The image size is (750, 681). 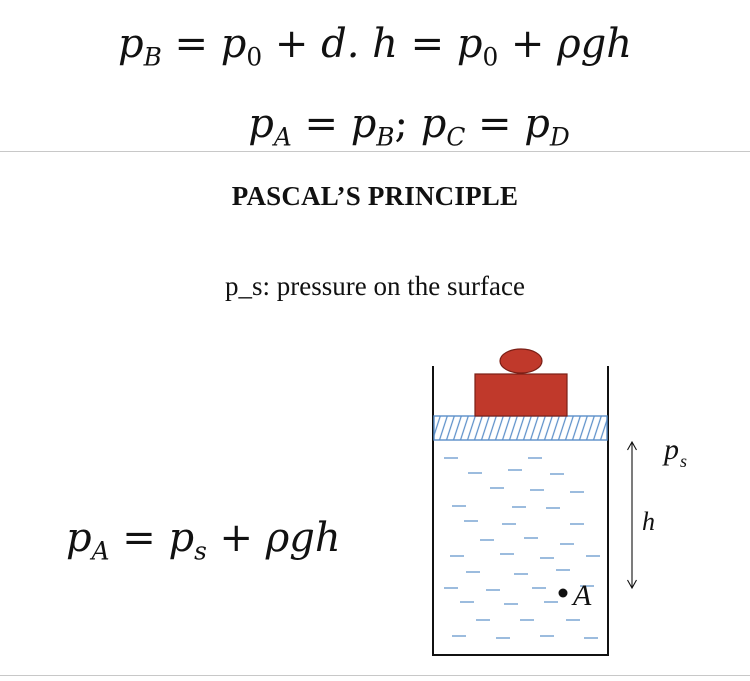 What do you see at coordinates (456, 137) in the screenshot?
I see `subscript-c: C` at bounding box center [456, 137].